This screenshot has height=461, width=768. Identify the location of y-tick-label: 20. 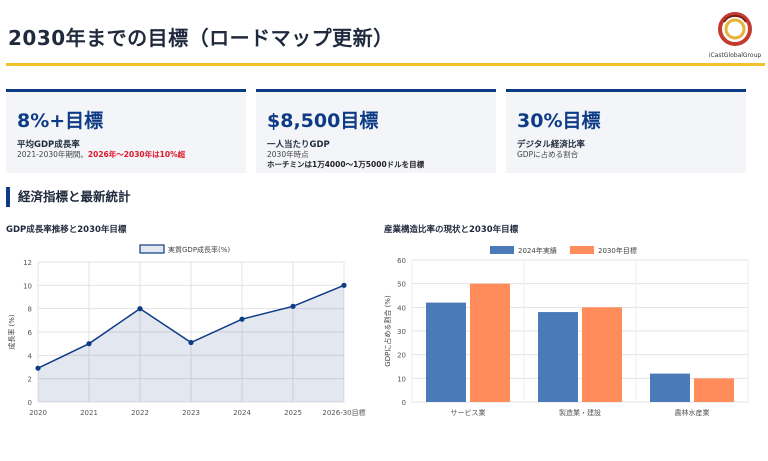
(401, 356).